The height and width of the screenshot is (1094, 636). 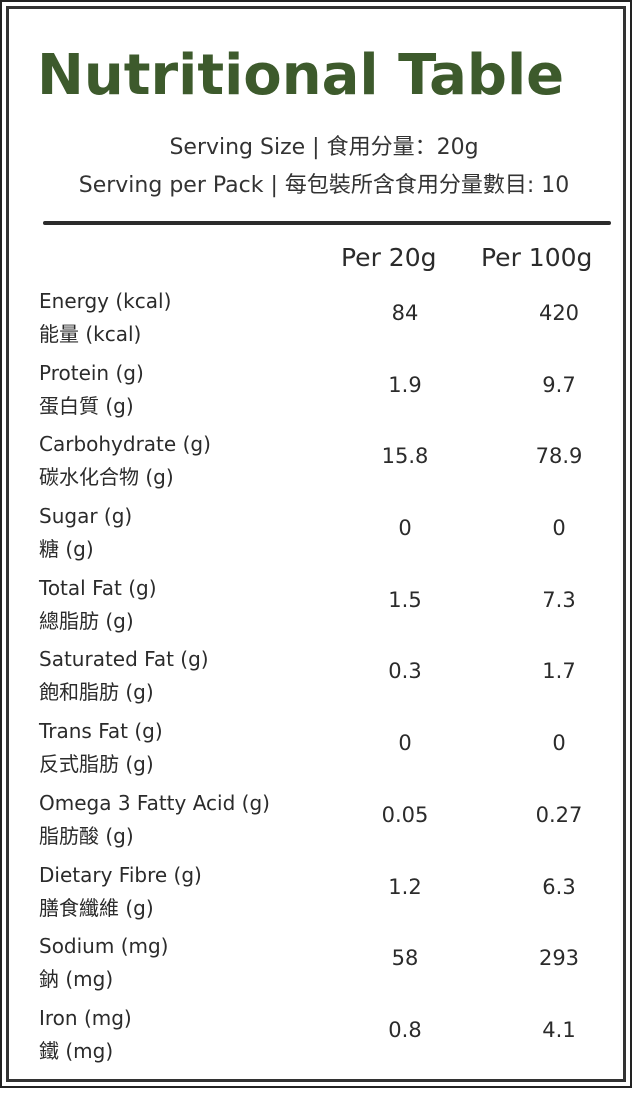 What do you see at coordinates (85, 1017) in the screenshot?
I see `nutrient-label-en: Iron (mg)` at bounding box center [85, 1017].